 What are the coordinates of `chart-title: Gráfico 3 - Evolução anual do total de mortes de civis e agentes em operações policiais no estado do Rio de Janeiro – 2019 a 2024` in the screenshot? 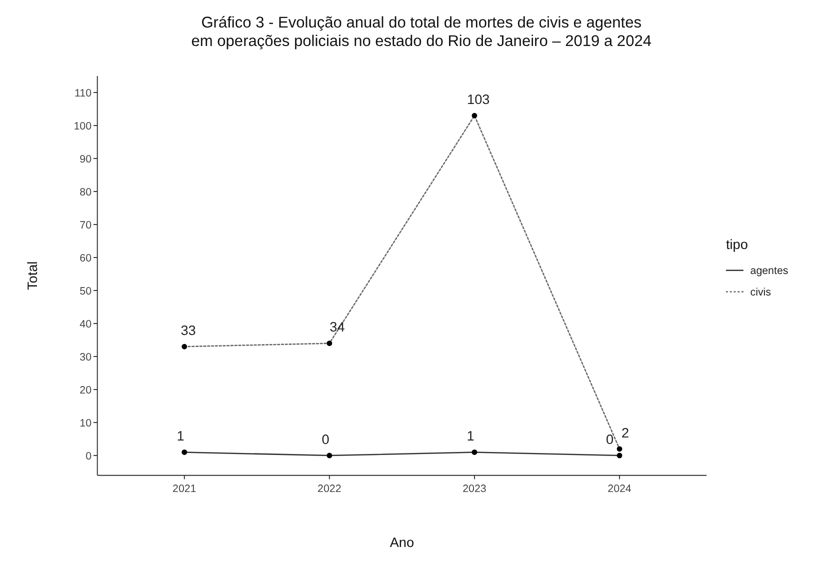 It's located at (421, 32).